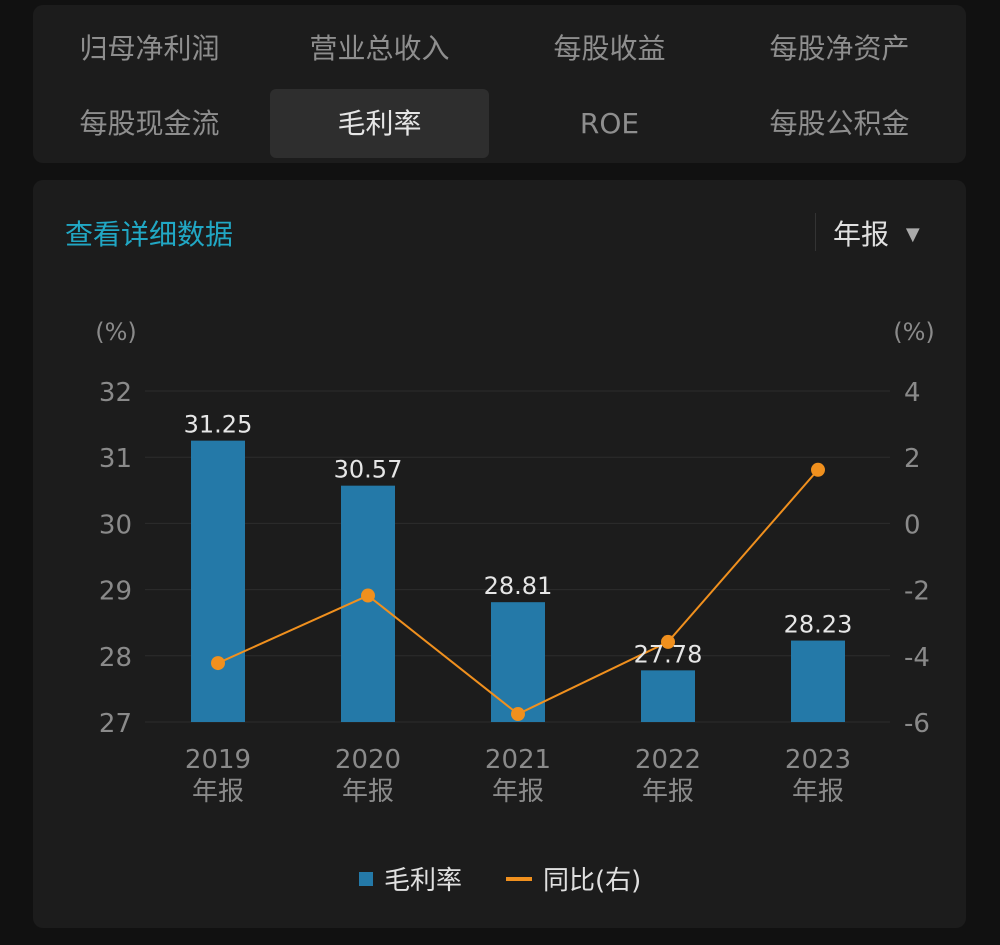 The height and width of the screenshot is (945, 1000). Describe the element at coordinates (818, 760) in the screenshot. I see `x-tick-year: 2023` at that location.